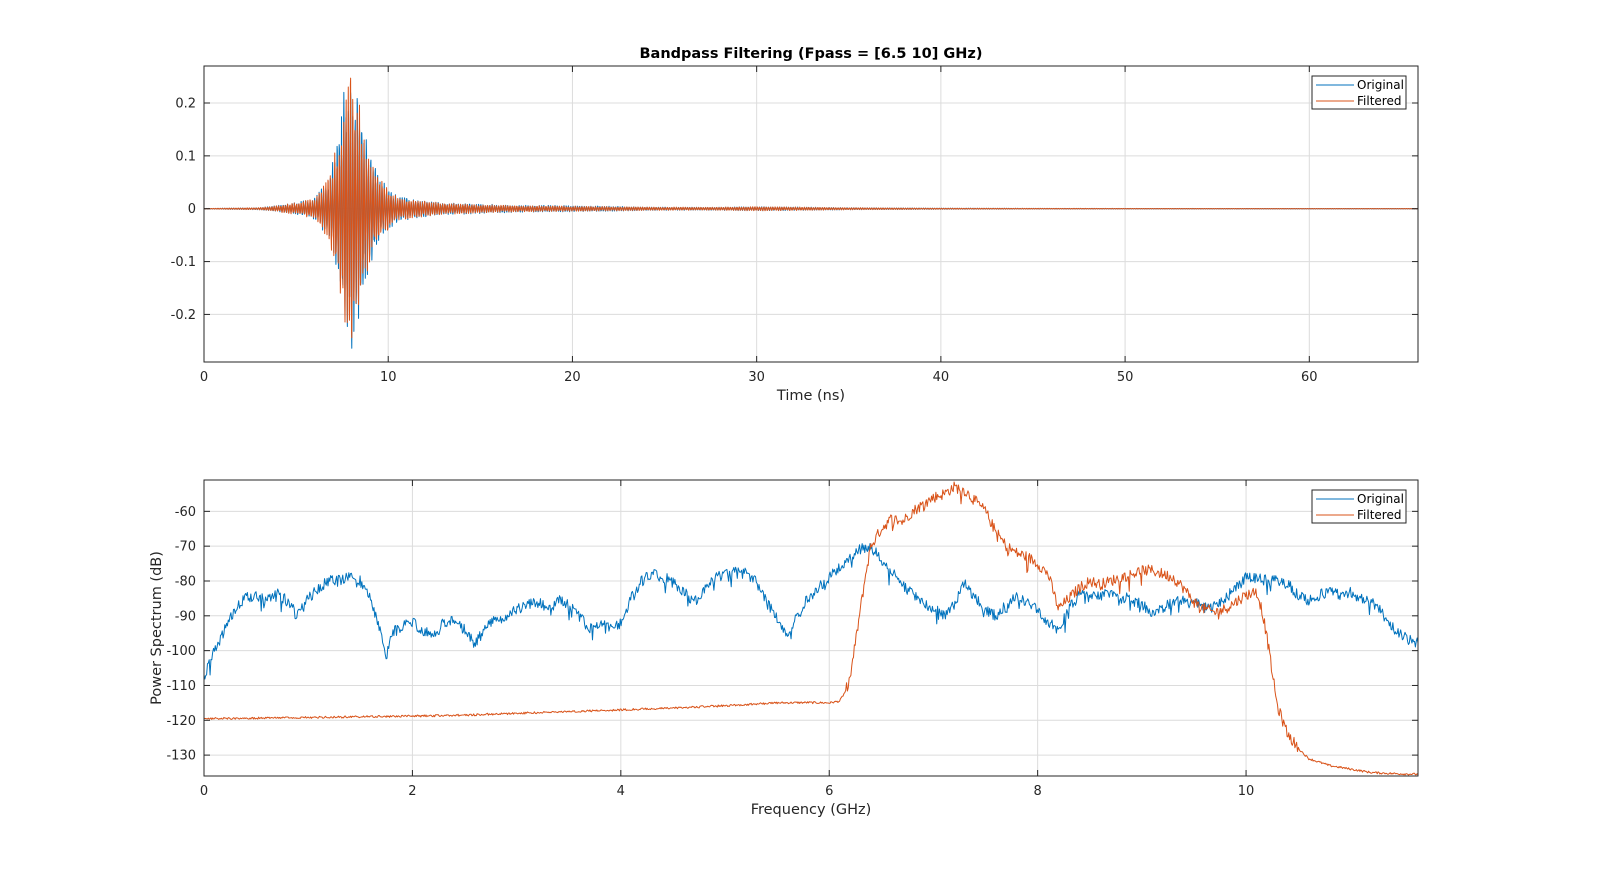  Describe the element at coordinates (811, 810) in the screenshot. I see `x-axis-label: Frequency (GHz)` at that location.